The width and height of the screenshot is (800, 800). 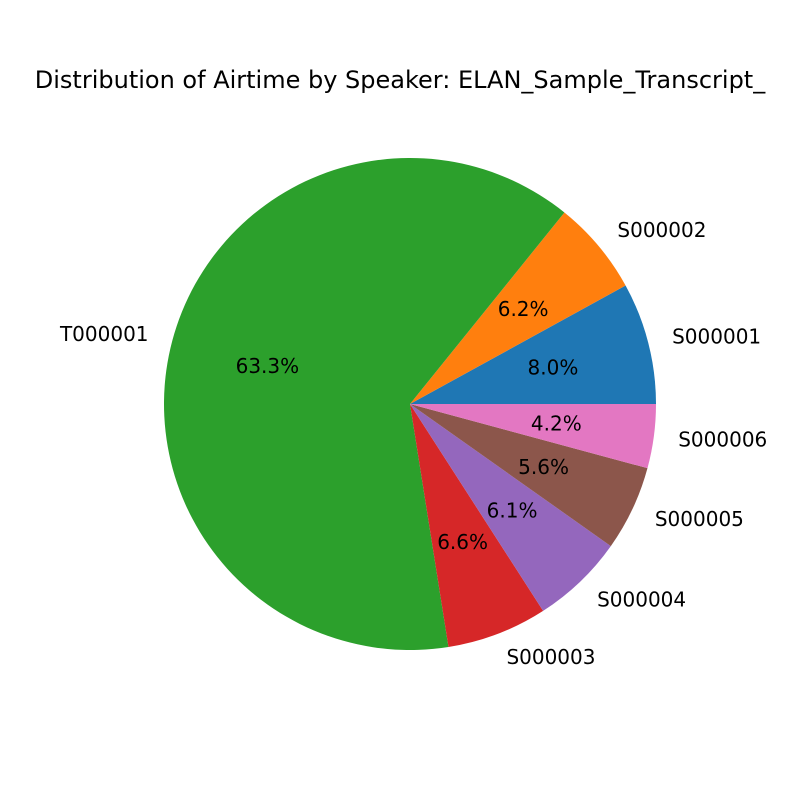 I want to click on slice-label-s000006: S000006, so click(x=722, y=440).